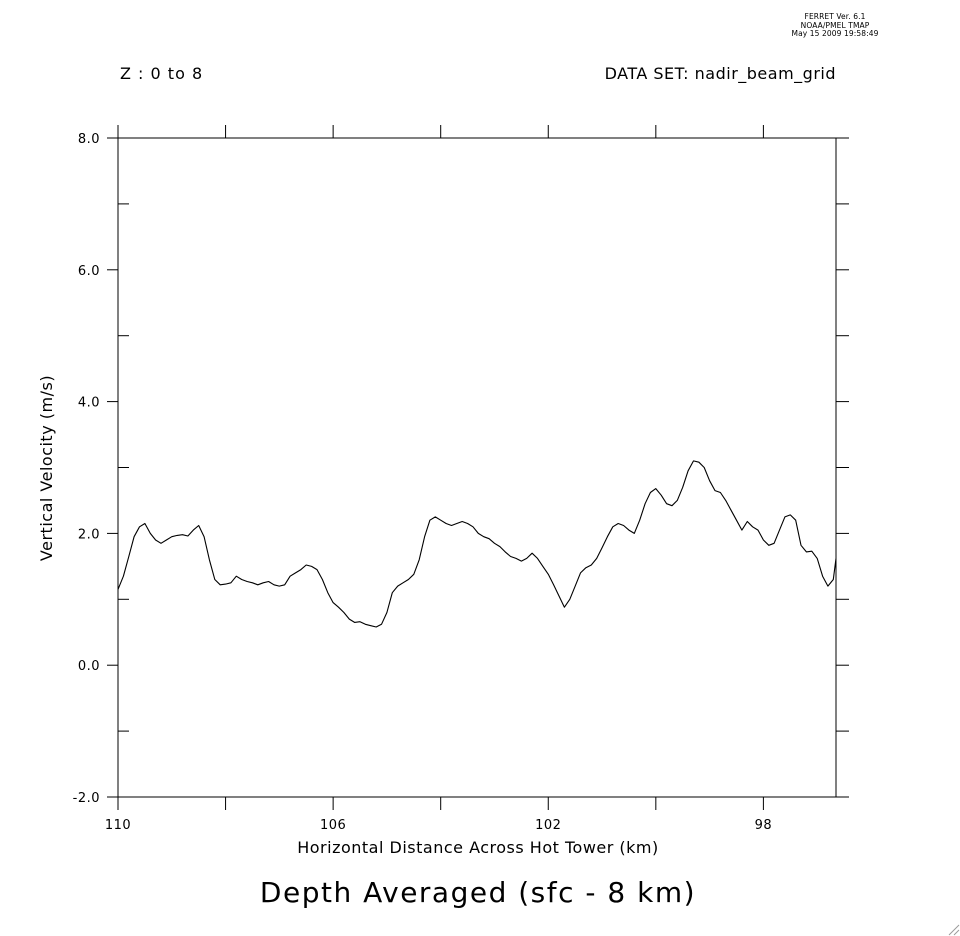 The image size is (960, 936). Describe the element at coordinates (720, 73) in the screenshot. I see `dataset-label: DATA SET: nadir_beam_grid` at that location.